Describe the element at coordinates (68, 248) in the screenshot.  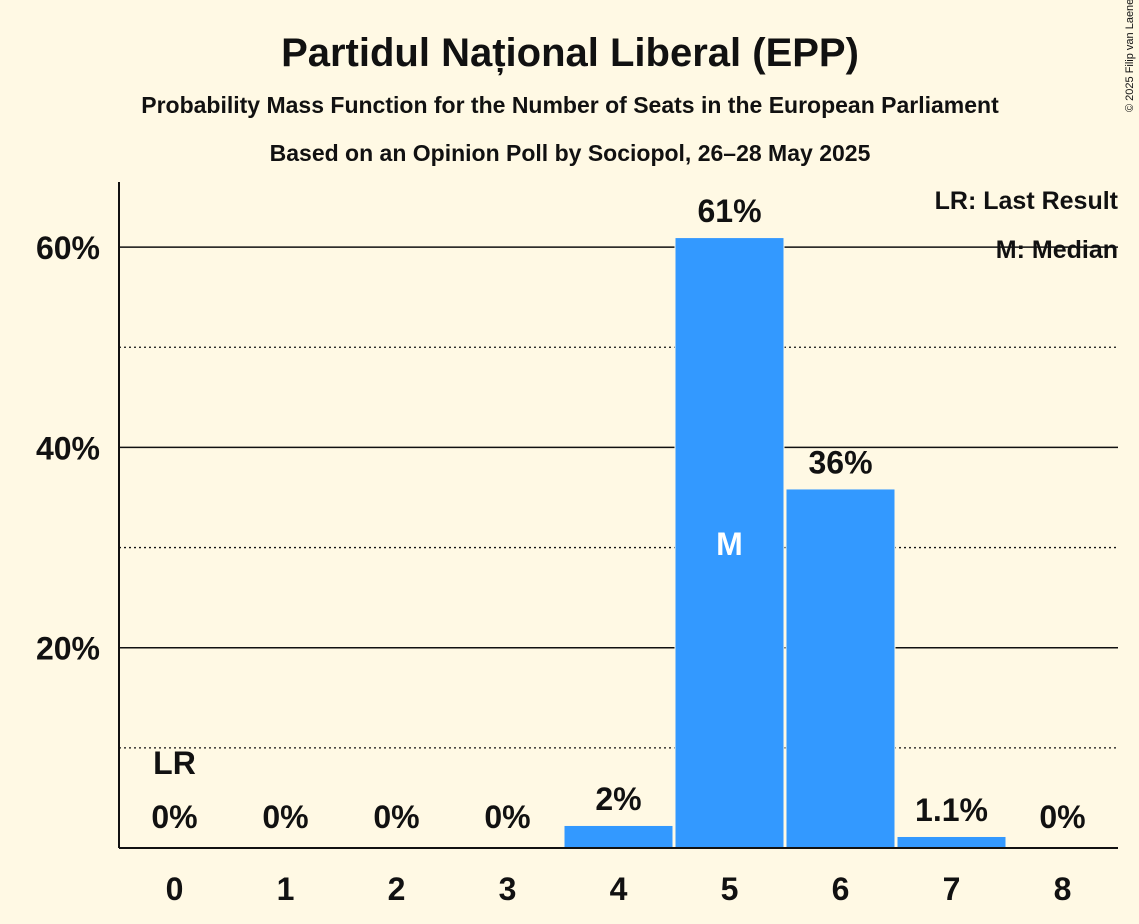
I see `y-tick-label: 60%` at that location.